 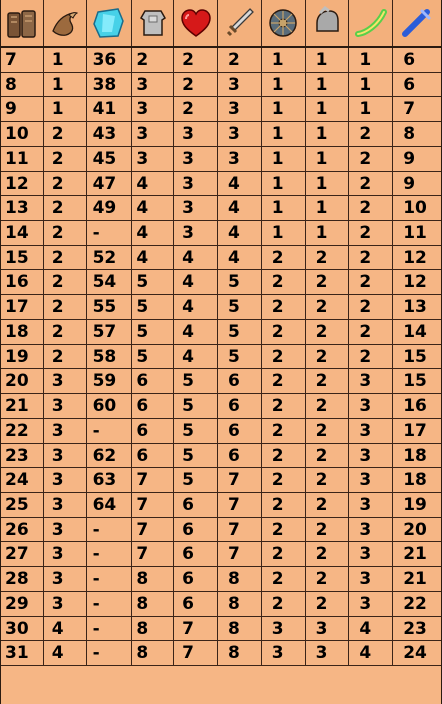 I want to click on table-row: 27 3-7 6 7 2 2 3 21, so click(x=221, y=555).